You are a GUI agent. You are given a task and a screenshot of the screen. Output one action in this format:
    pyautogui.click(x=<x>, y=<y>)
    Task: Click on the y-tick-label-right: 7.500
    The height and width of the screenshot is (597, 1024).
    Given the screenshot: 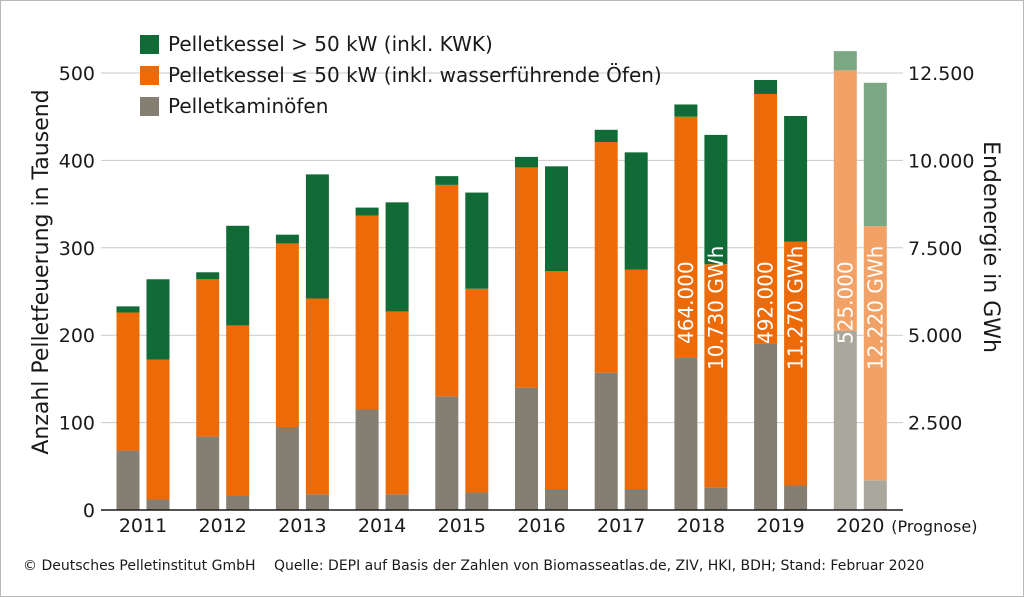 What is the action you would take?
    pyautogui.click(x=935, y=249)
    